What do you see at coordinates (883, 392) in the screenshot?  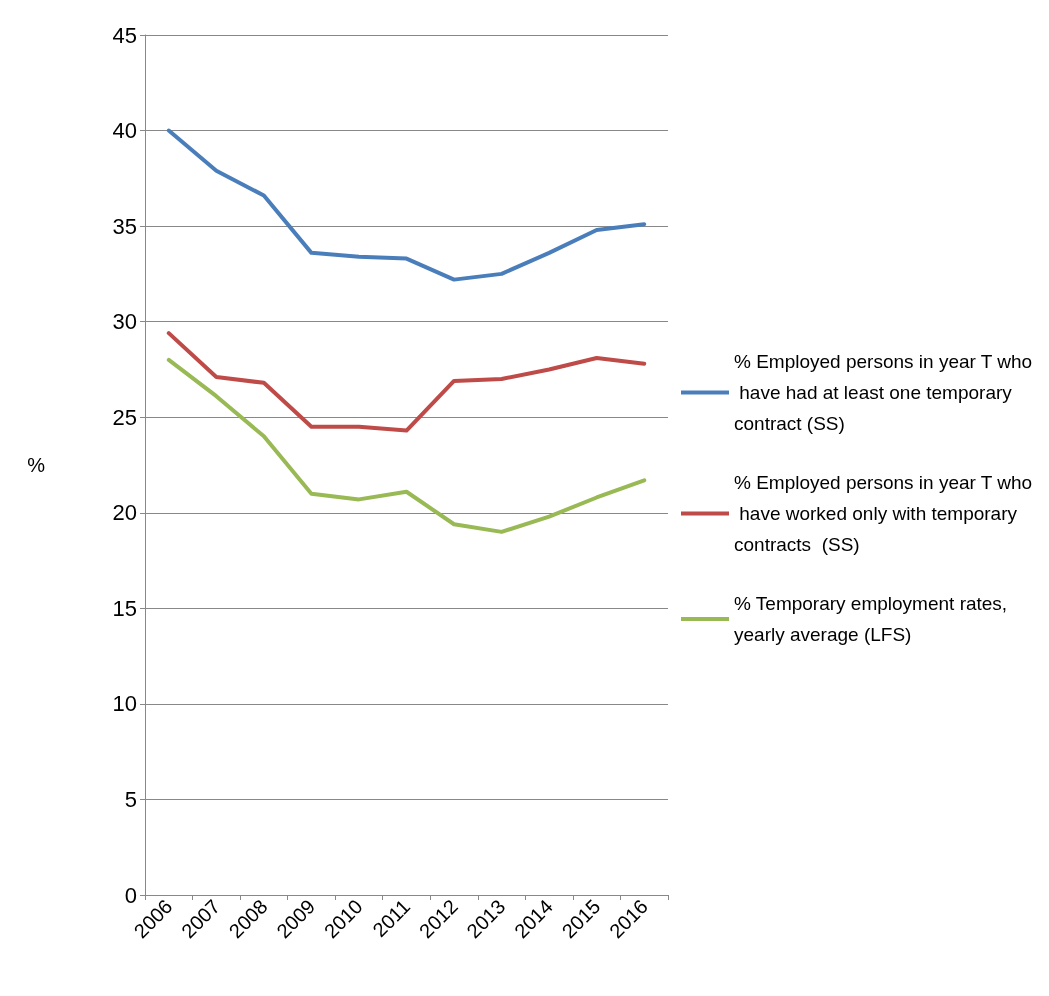 I see `legend-label: % Employed persons in year T who have had at least one temporary contract (SS)` at bounding box center [883, 392].